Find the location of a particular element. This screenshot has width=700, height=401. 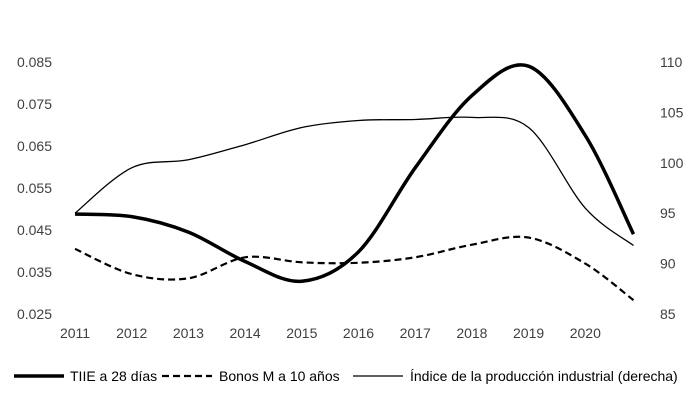

y-right-tick-label: 105 is located at coordinates (672, 112).